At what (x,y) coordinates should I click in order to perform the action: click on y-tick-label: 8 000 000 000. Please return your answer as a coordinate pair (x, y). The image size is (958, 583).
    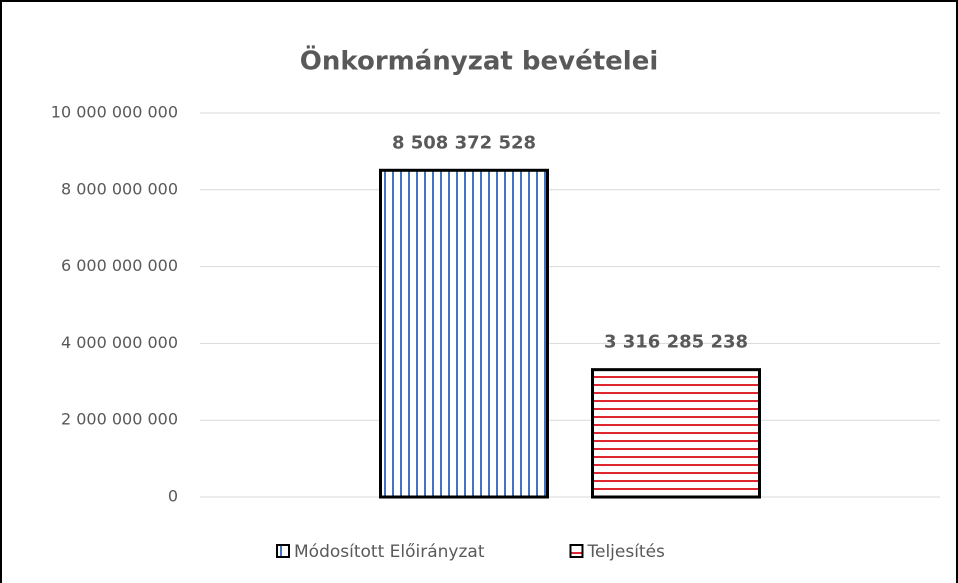
    Looking at the image, I should click on (119, 188).